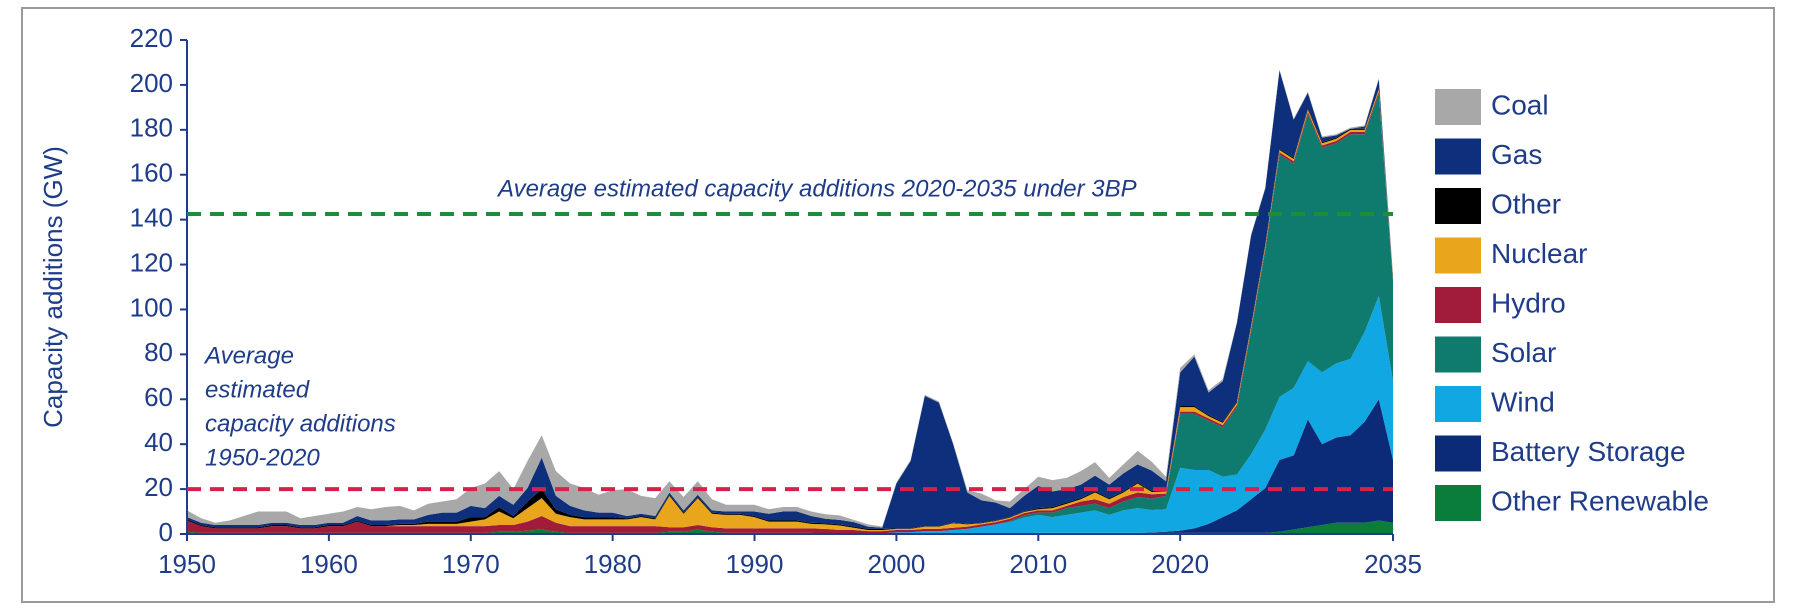 The width and height of the screenshot is (1800, 610). I want to click on y-tick-label: 200, so click(151, 83).